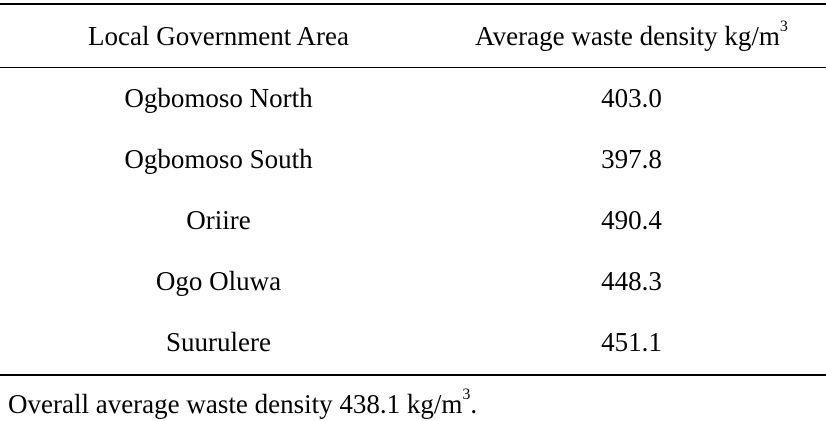  I want to click on header-local-government-area: Local Government Area, so click(218, 36).